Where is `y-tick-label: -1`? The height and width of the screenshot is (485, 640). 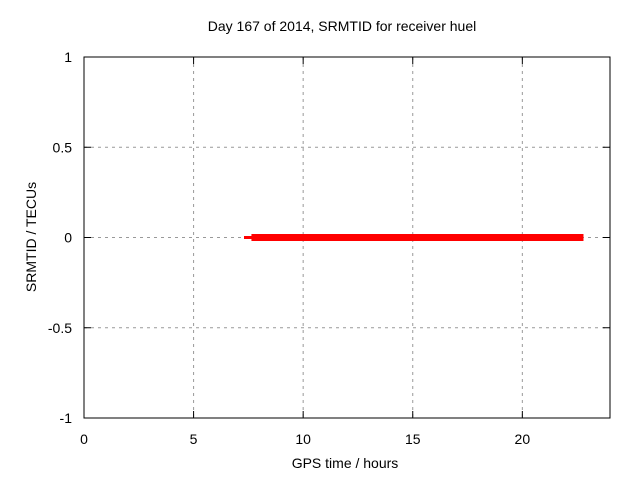 y-tick-label: -1 is located at coordinates (66, 418).